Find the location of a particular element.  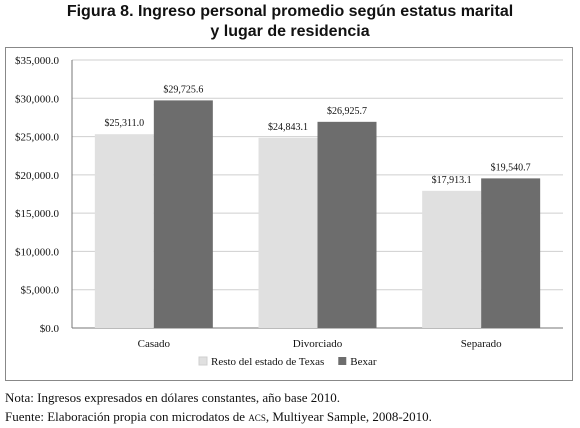

source-acs: ACS is located at coordinates (257, 416).